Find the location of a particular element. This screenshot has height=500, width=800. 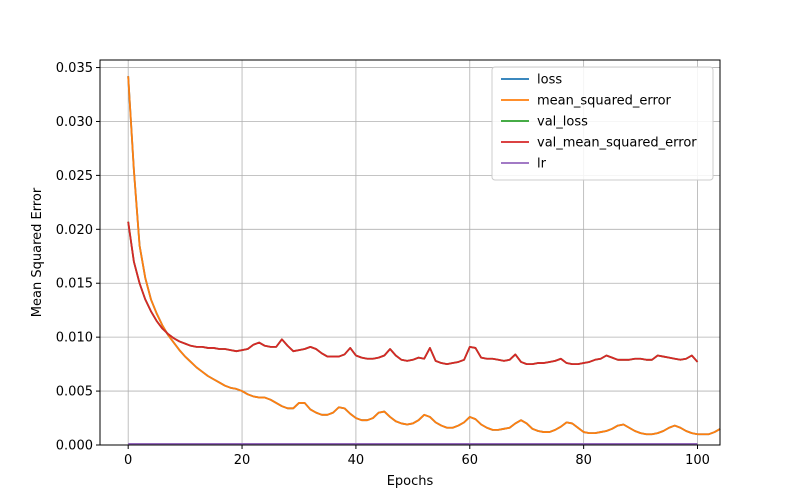

y-tick-label: 0.000 is located at coordinates (74, 446).